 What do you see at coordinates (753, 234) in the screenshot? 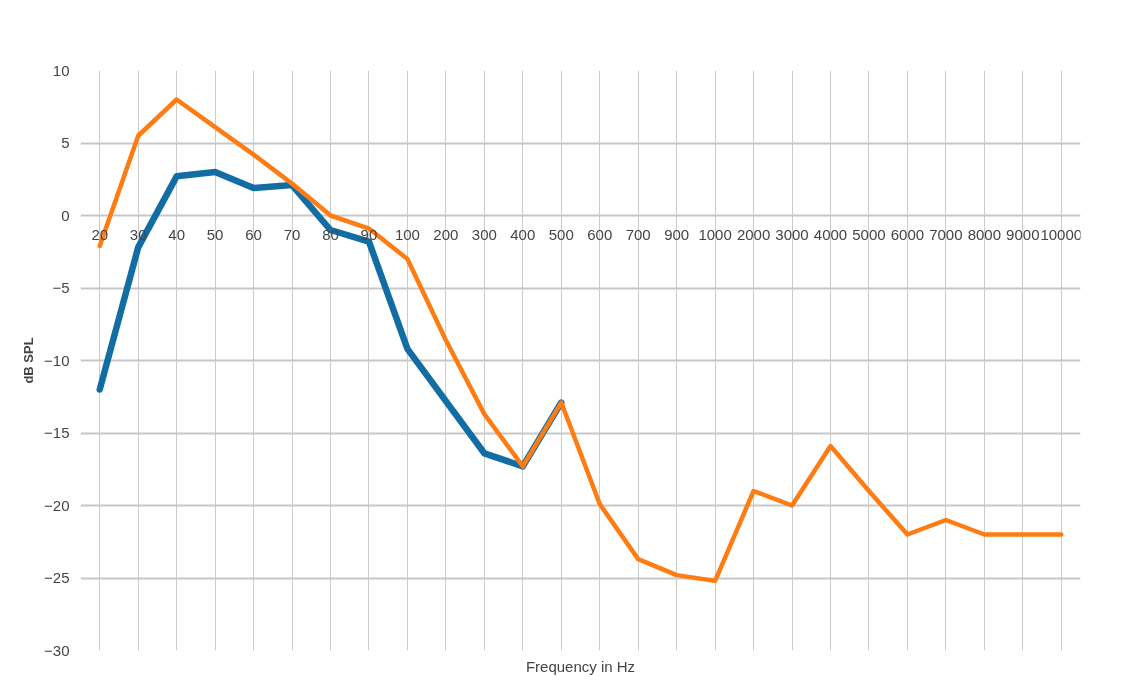
I see `x-tick-label: 2000` at bounding box center [753, 234].